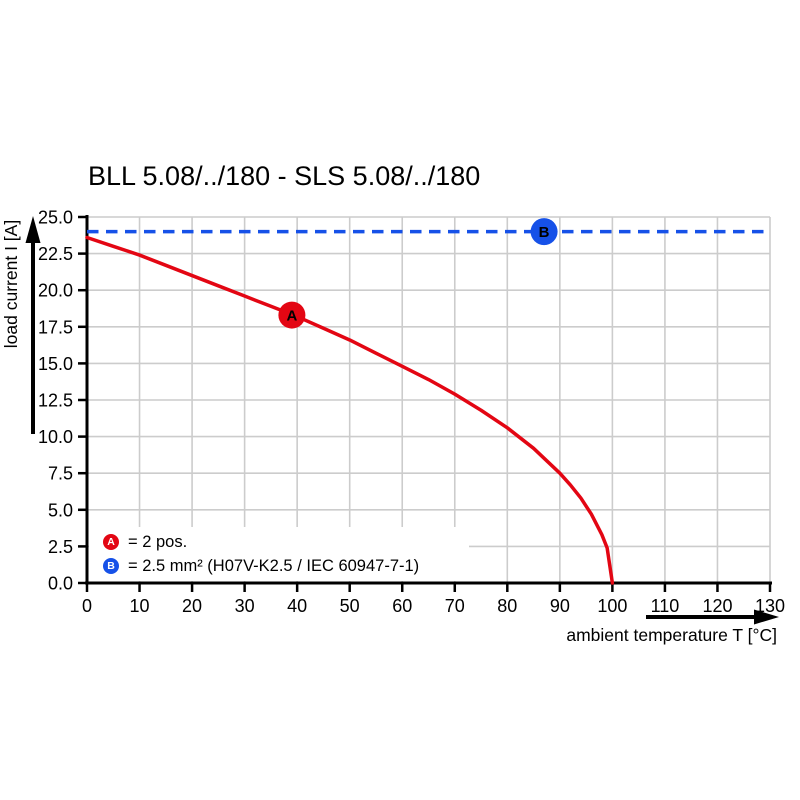  I want to click on legend-label-a: = 2 pos., so click(158, 541).